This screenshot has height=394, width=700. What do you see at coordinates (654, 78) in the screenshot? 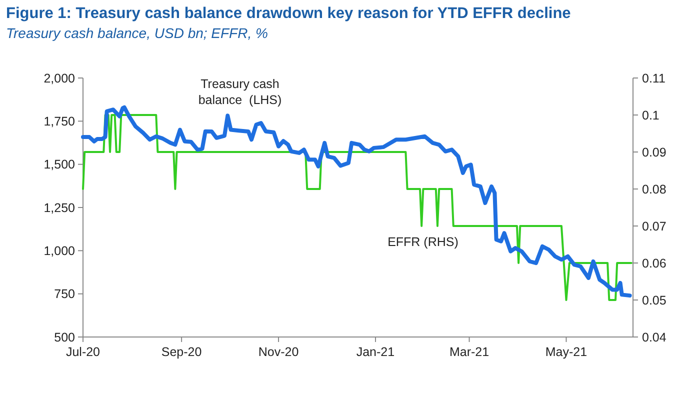
I see `y2-tick-label: 0.11` at bounding box center [654, 78].